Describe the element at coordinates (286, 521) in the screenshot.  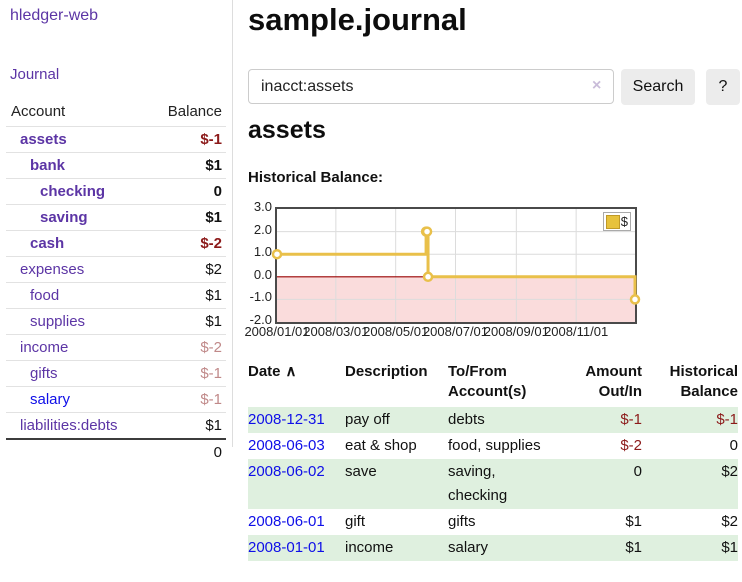
I see `transaction-date-link: 2008-06-01` at that location.